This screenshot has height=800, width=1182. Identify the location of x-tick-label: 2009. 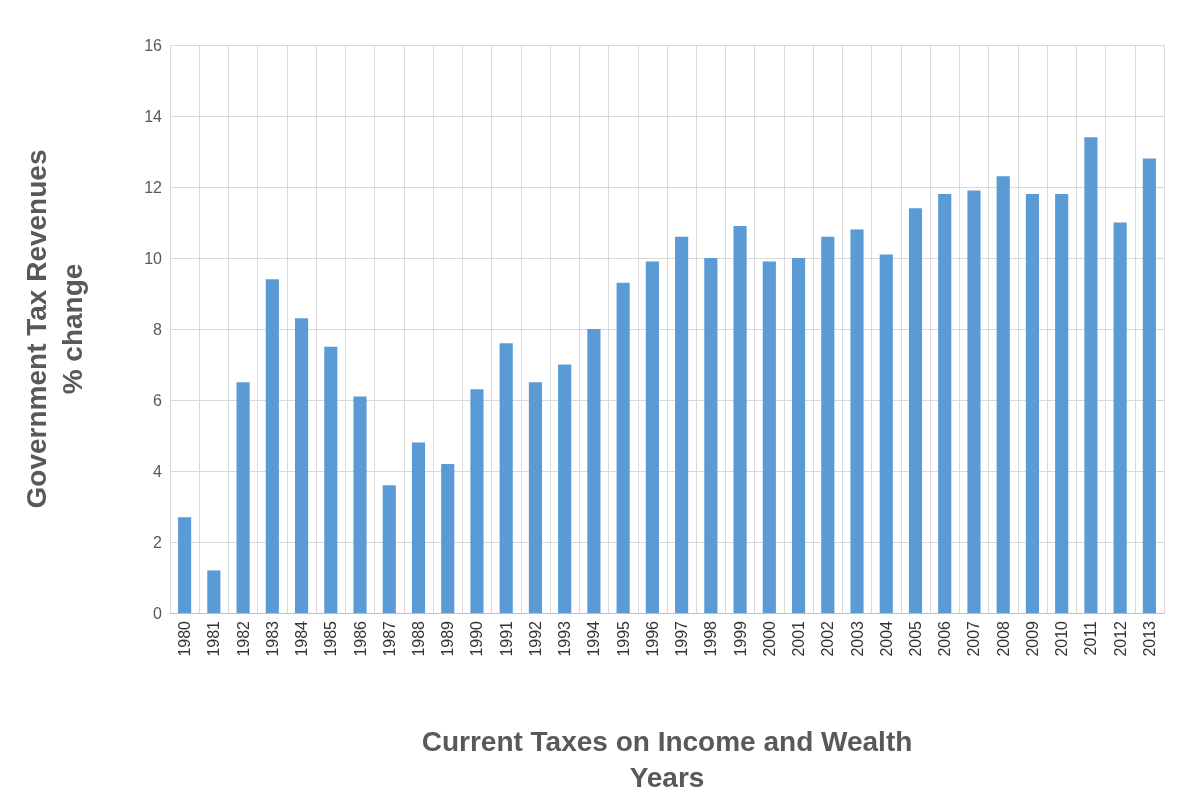
(1032, 638).